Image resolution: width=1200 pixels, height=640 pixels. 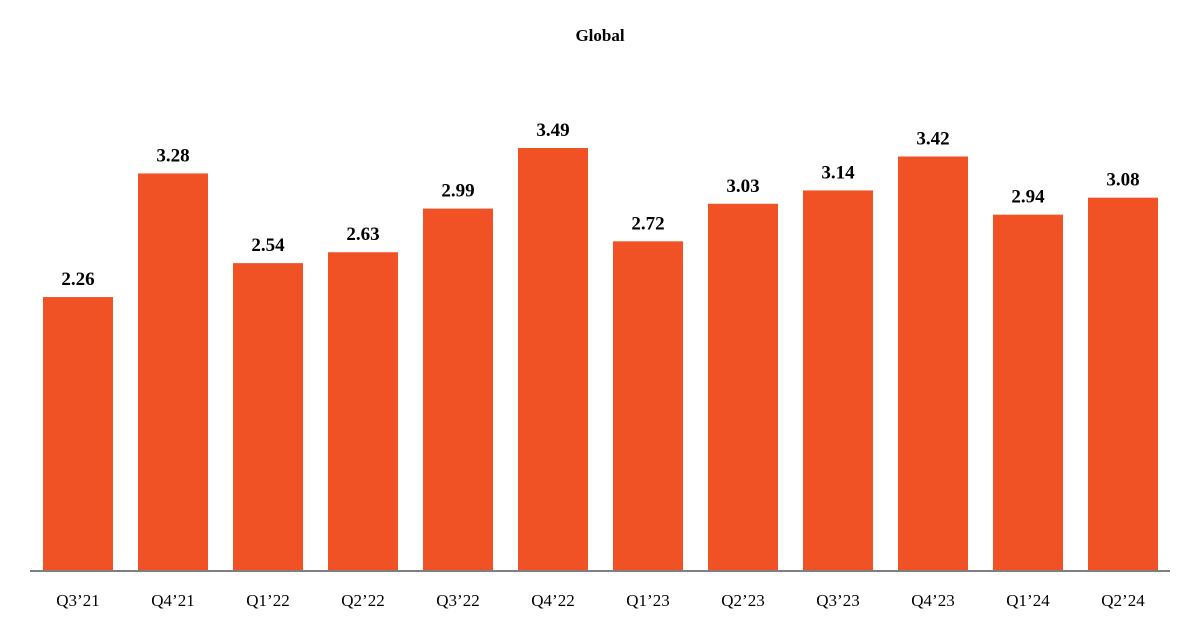 I want to click on x-tick-label: Q3’23, so click(x=837, y=600).